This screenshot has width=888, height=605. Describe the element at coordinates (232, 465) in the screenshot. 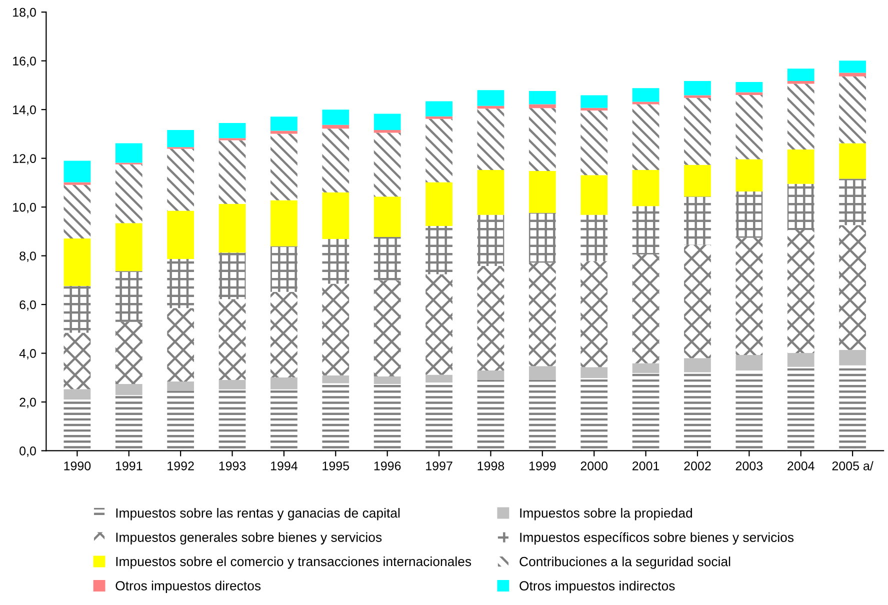

I see `x-tick-label: 1993` at that location.